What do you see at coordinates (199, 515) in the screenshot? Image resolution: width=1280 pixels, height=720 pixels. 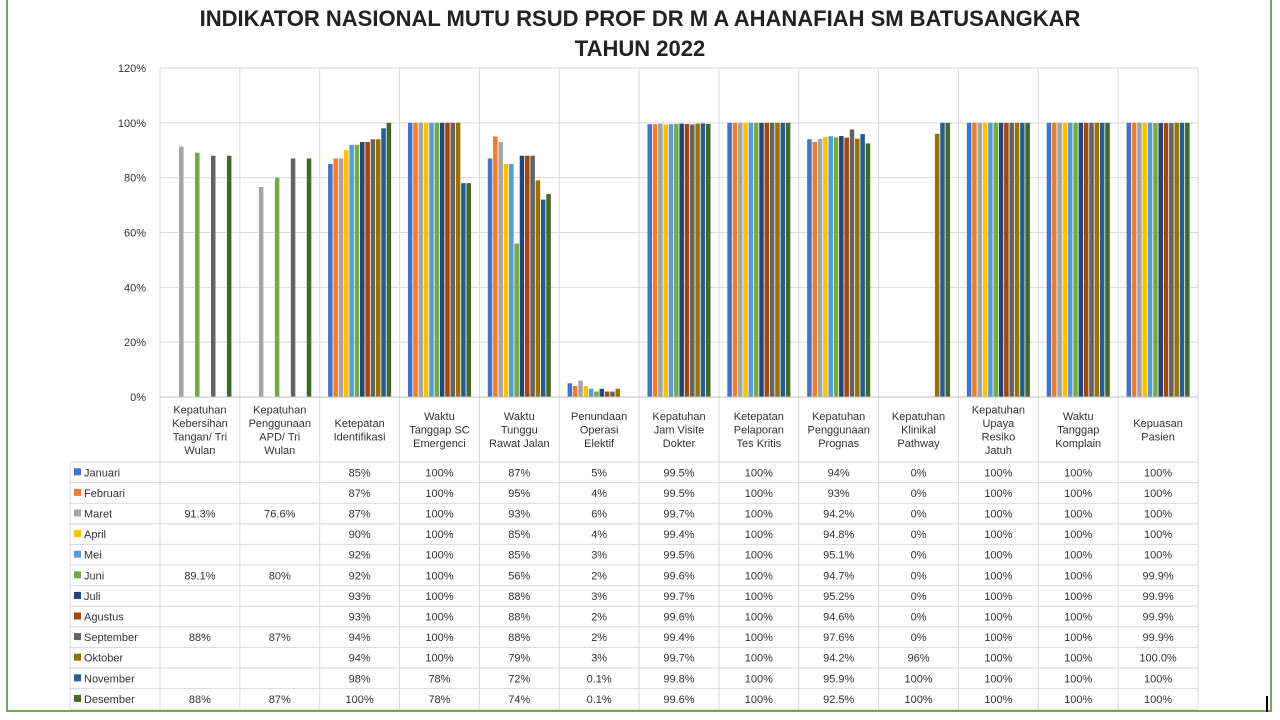 I see `data-table-cell: 91.3%` at bounding box center [199, 515].